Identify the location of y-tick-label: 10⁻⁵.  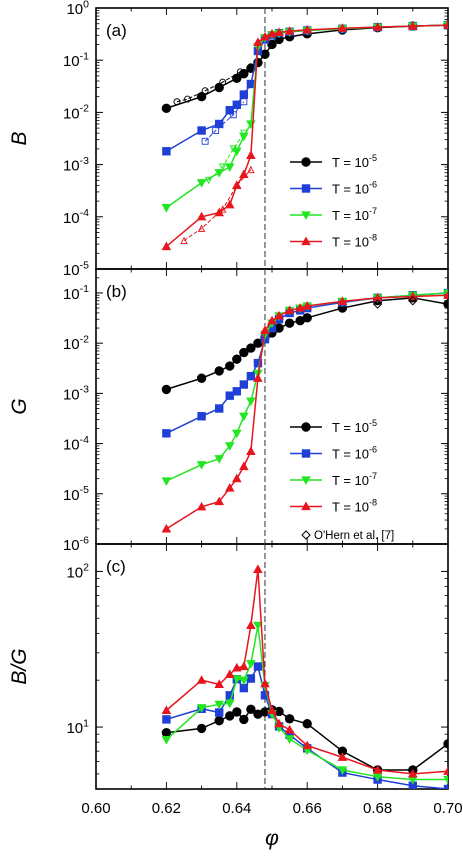
(76, 269).